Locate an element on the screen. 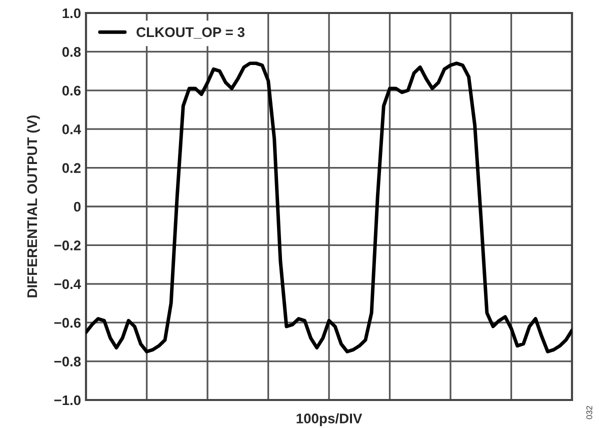  y-tick-label: 0.4 is located at coordinates (72, 129).